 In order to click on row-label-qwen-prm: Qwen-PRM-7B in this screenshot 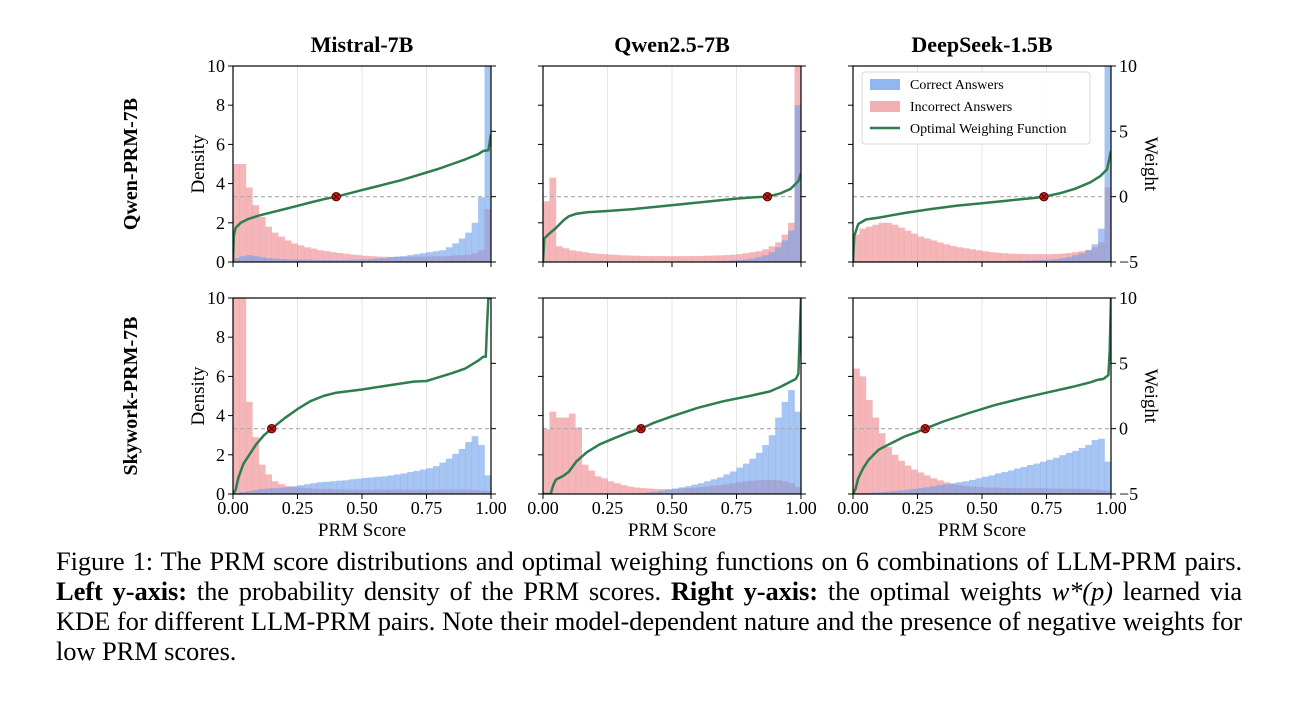, I will do `click(131, 164)`.